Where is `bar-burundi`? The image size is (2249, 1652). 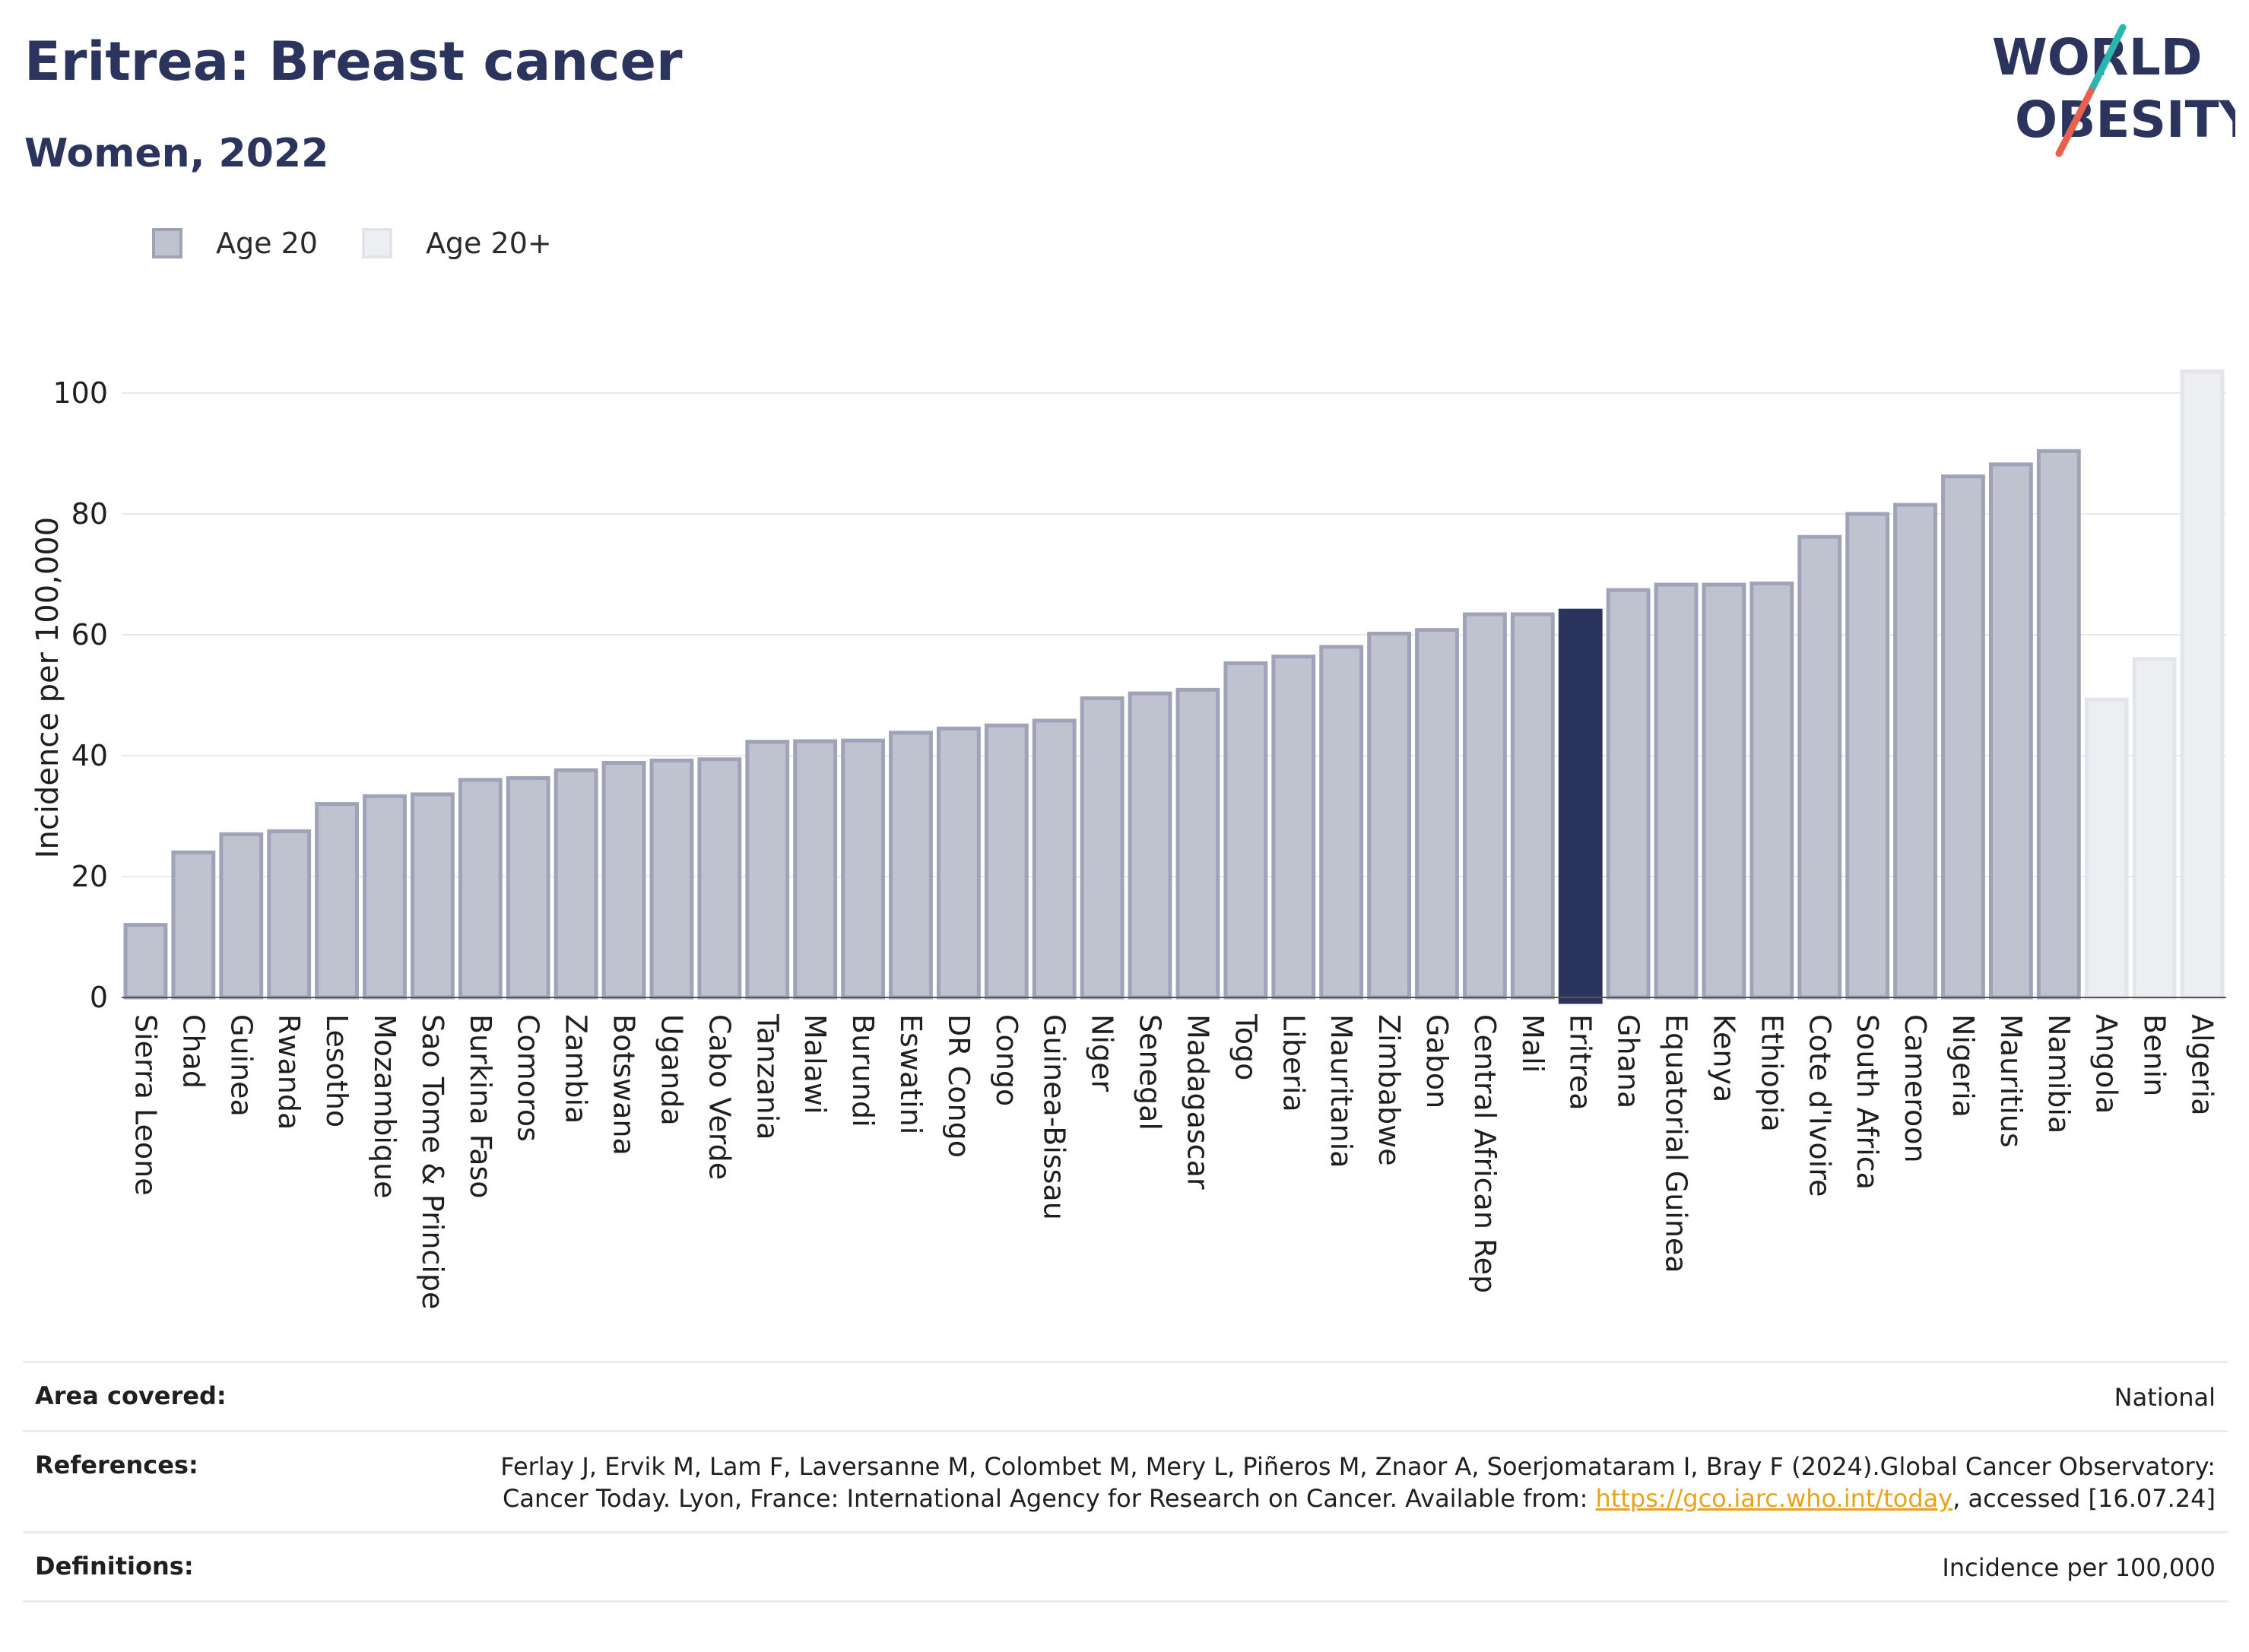
bar-burundi is located at coordinates (864, 869).